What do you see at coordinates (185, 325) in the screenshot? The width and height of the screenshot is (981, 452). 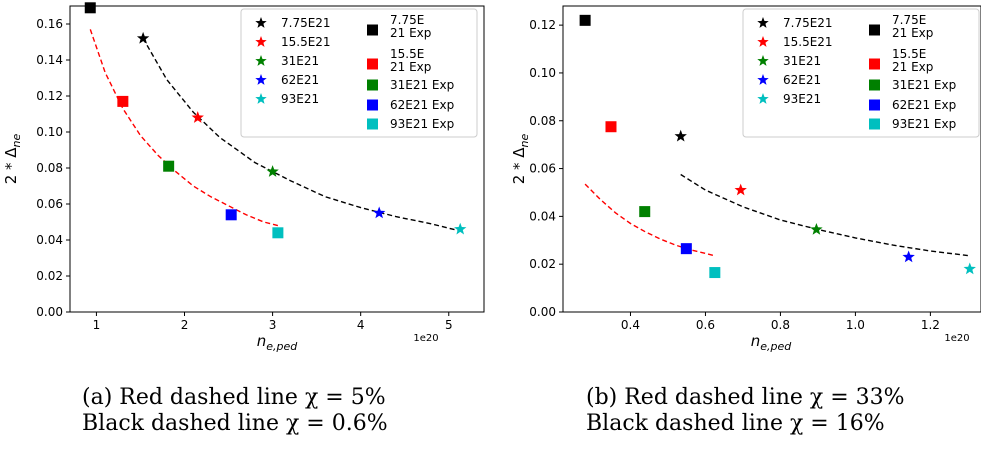 I see `x-tick-label: 2` at bounding box center [185, 325].